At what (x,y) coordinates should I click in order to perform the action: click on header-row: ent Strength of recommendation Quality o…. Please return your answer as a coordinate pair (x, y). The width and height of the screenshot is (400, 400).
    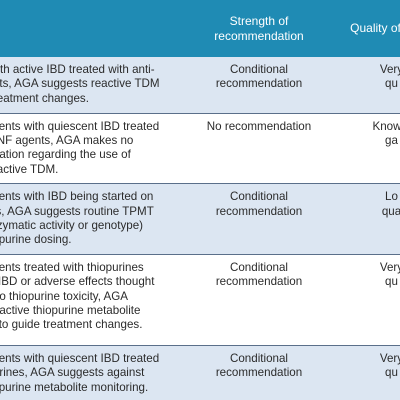
    Looking at the image, I should click on (200, 28).